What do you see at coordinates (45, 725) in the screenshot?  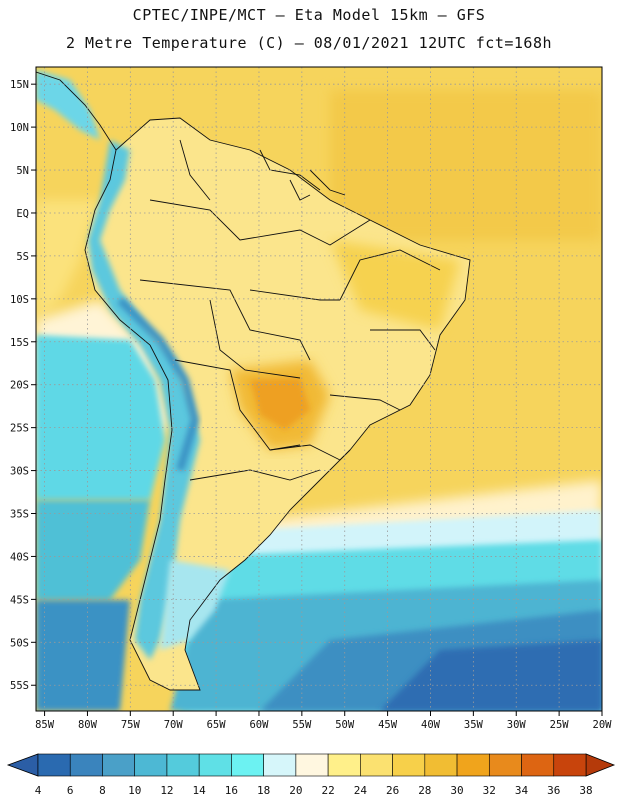 I see `lon-tick-label: 85W` at bounding box center [45, 725].